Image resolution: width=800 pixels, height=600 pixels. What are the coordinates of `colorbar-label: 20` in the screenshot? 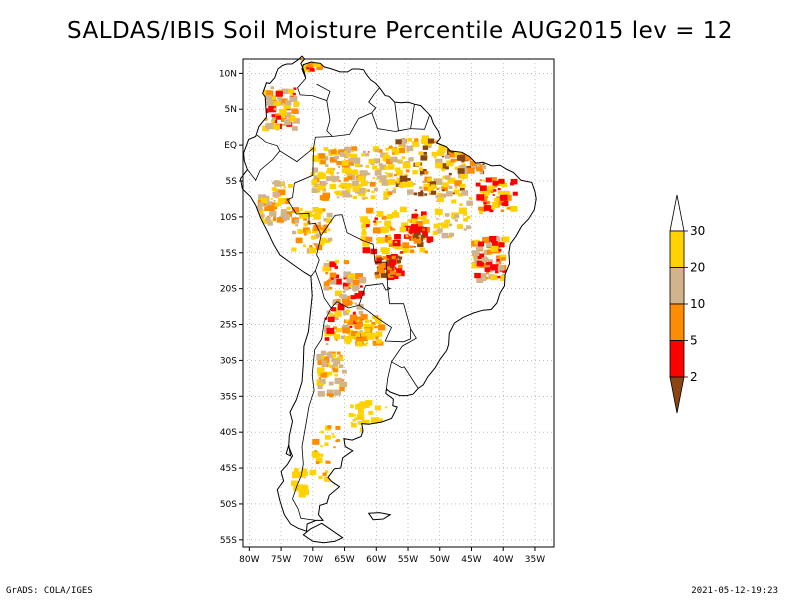 It's located at (697, 268).